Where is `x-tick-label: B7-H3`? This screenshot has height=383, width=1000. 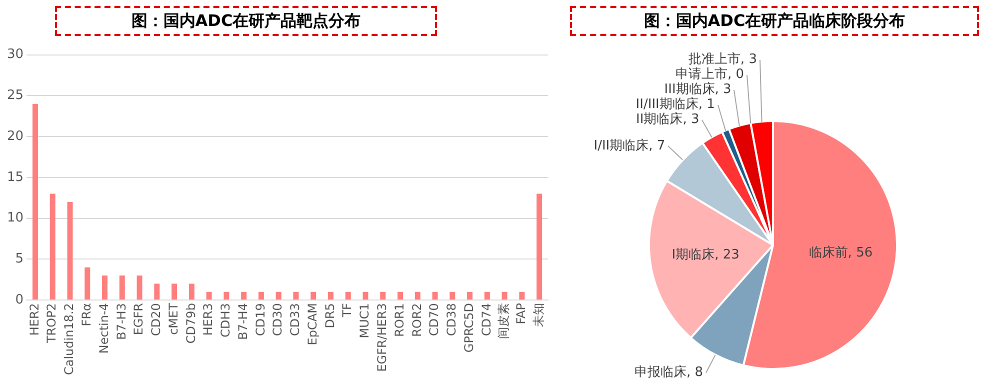
x-tick-label: B7-H3 is located at coordinates (121, 321).